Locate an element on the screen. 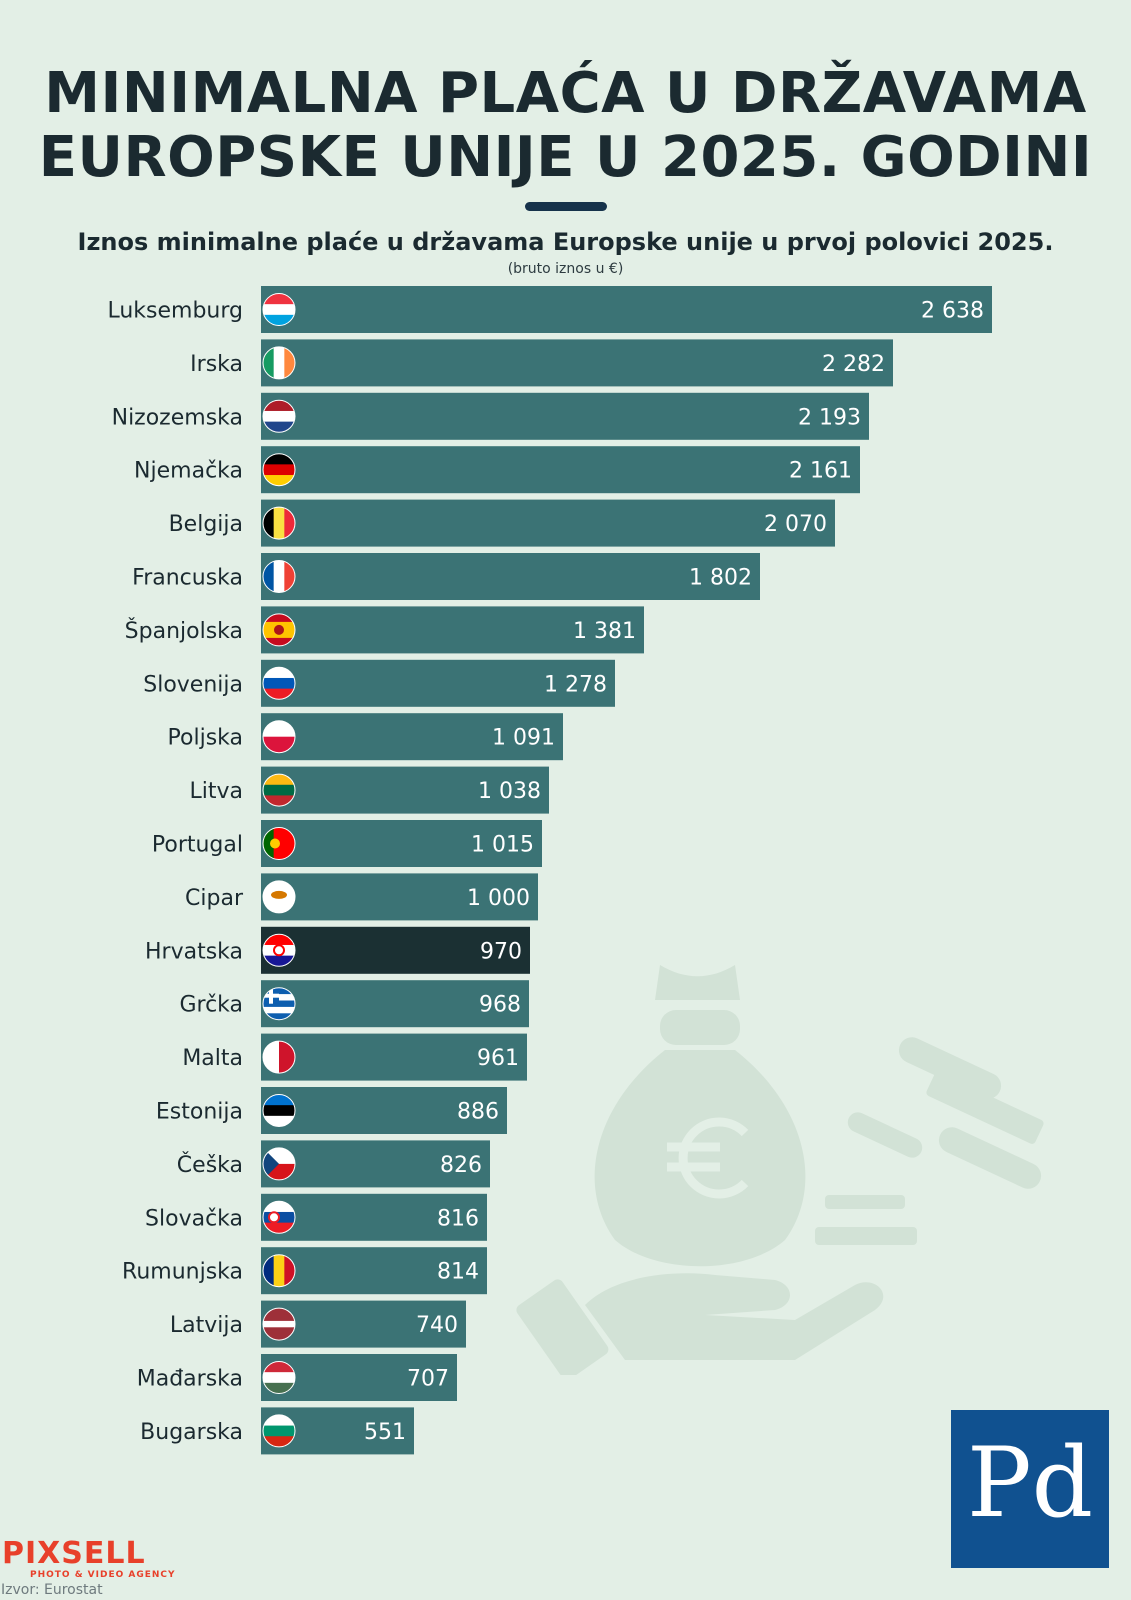  value-label: 886 is located at coordinates (478, 1112).